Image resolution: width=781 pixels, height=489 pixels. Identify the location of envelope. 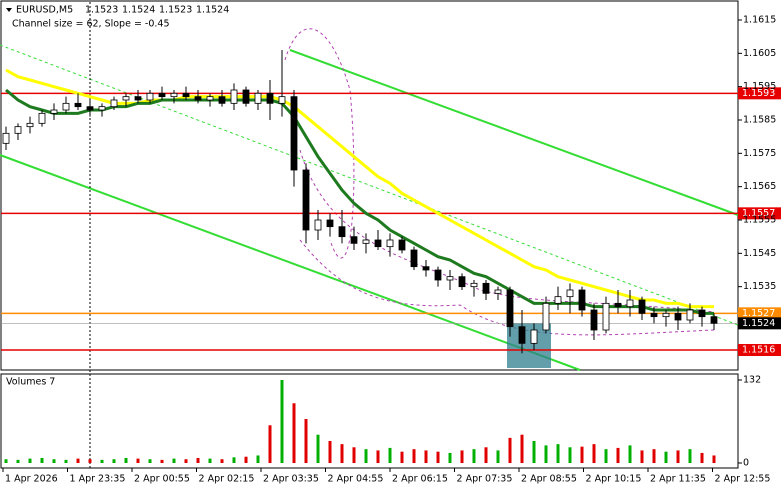
(507, 287).